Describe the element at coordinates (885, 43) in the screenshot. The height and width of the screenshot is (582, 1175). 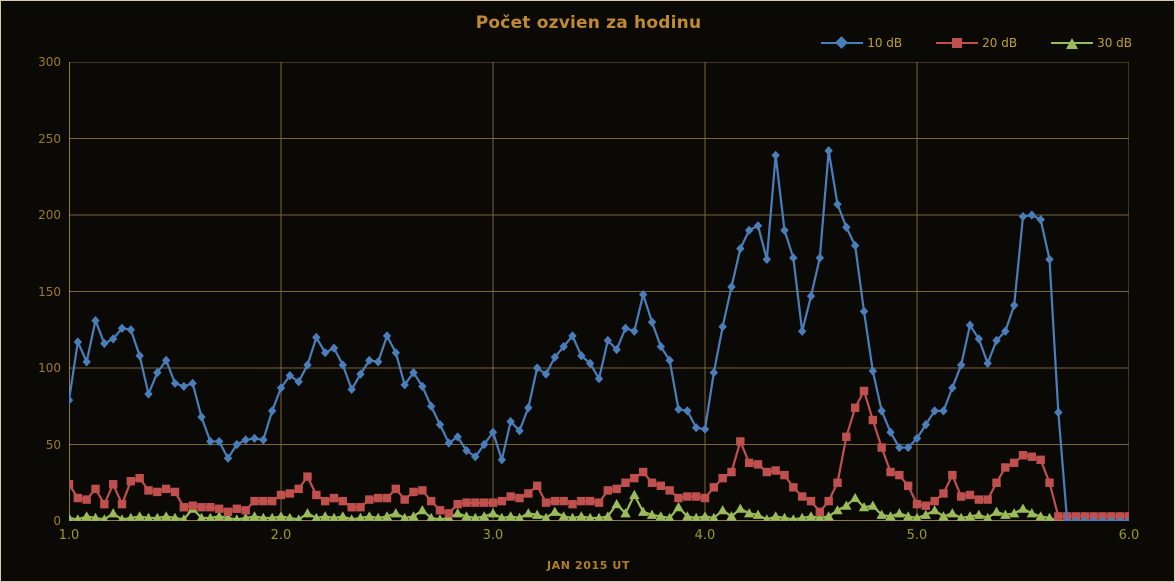
I see `legend-label: 10 dB` at that location.